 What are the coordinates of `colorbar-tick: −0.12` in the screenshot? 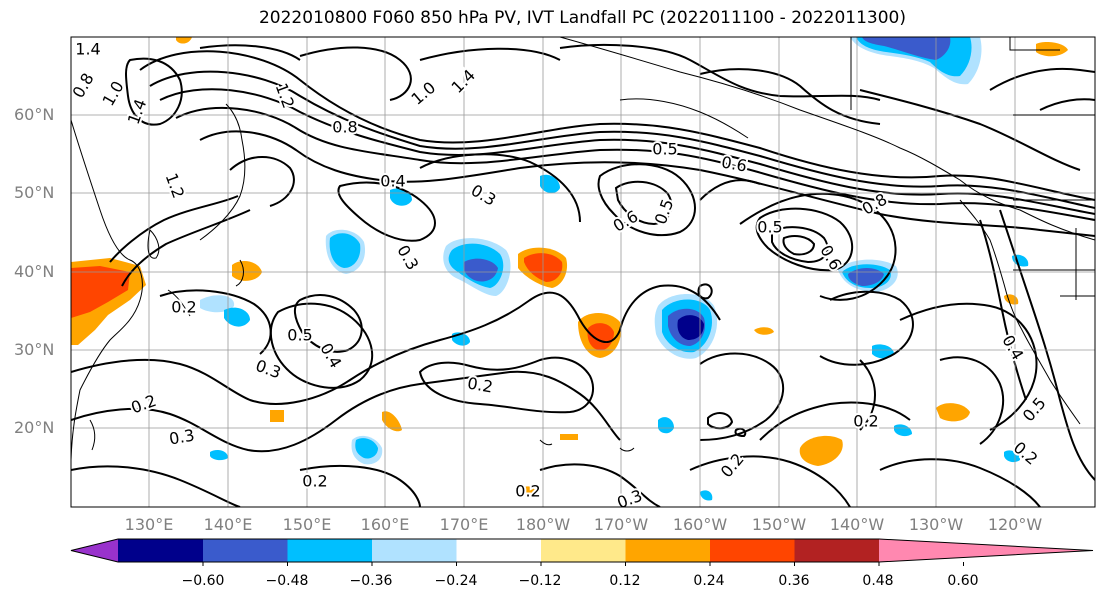 It's located at (540, 581).